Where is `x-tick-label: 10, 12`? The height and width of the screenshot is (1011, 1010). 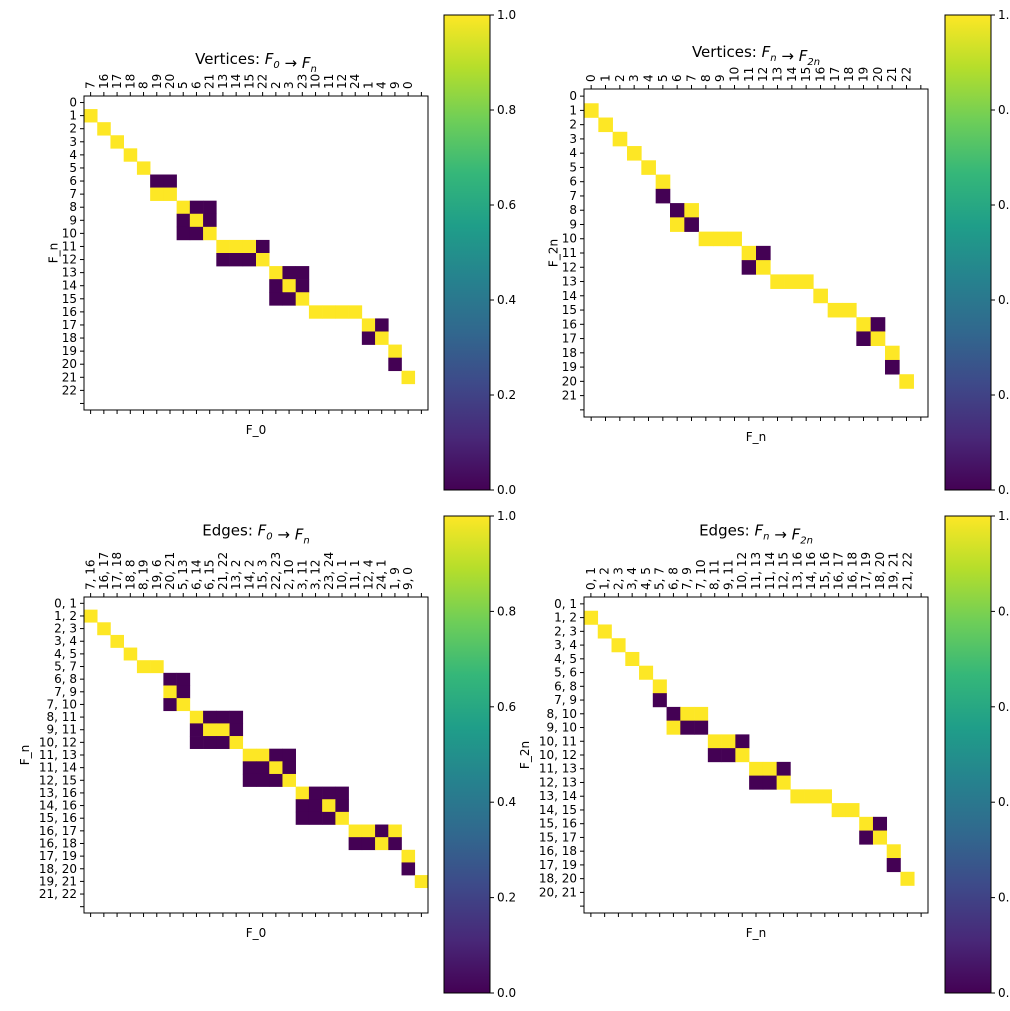 x-tick-label: 10, 12 is located at coordinates (742, 571).